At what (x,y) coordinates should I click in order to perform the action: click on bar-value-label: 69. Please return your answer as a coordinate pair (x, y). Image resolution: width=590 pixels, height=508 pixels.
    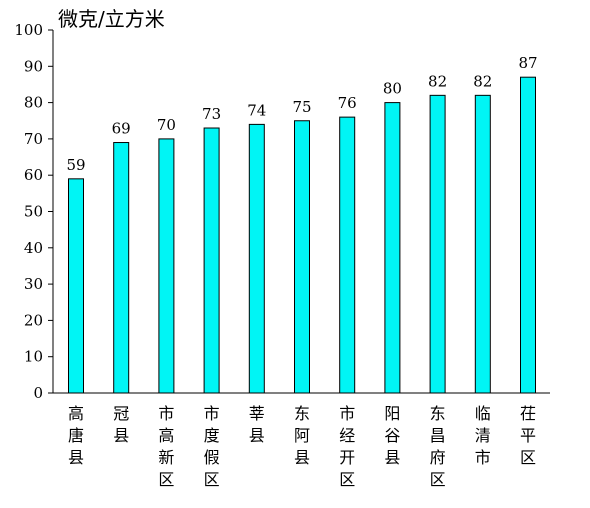
    Looking at the image, I should click on (121, 129).